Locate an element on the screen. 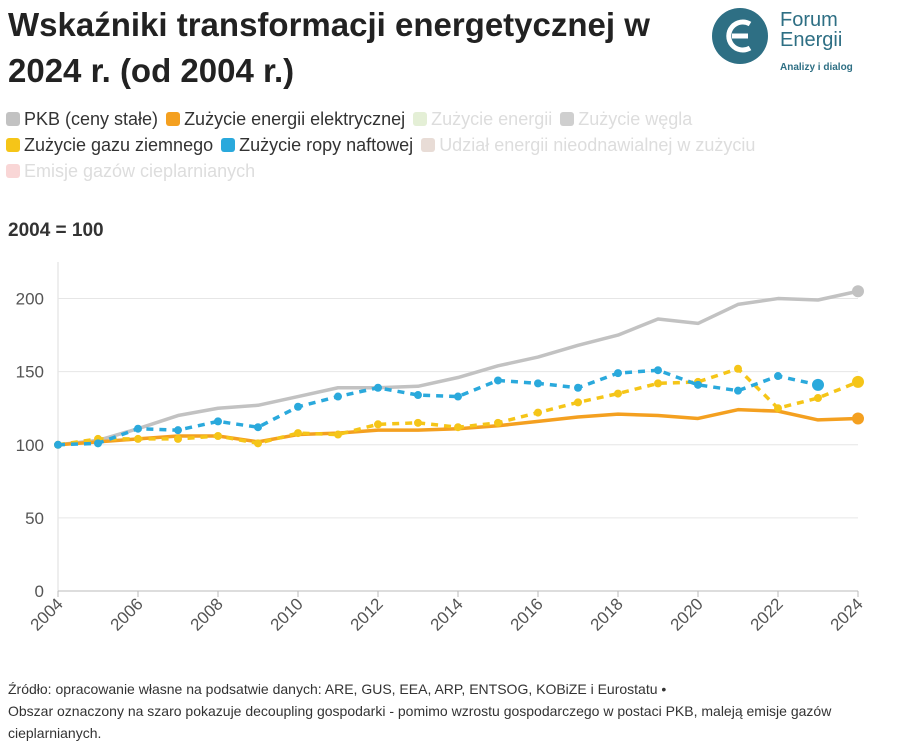 The width and height of the screenshot is (909, 744). legend-item: Zużycie gazu ziemnego is located at coordinates (109, 145).